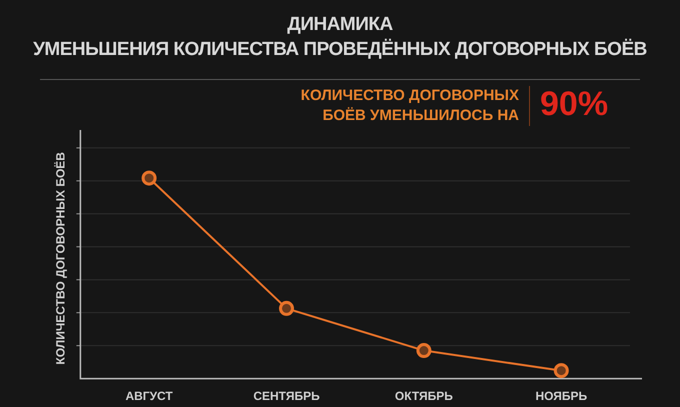 The image size is (680, 407). Describe the element at coordinates (415, 106) in the screenshot. I see `text: КОЛИЧЕСТВО ДОГОВОРНЫХ БОЁВ УМЕНЬШИЛОСЬ НА` at that location.